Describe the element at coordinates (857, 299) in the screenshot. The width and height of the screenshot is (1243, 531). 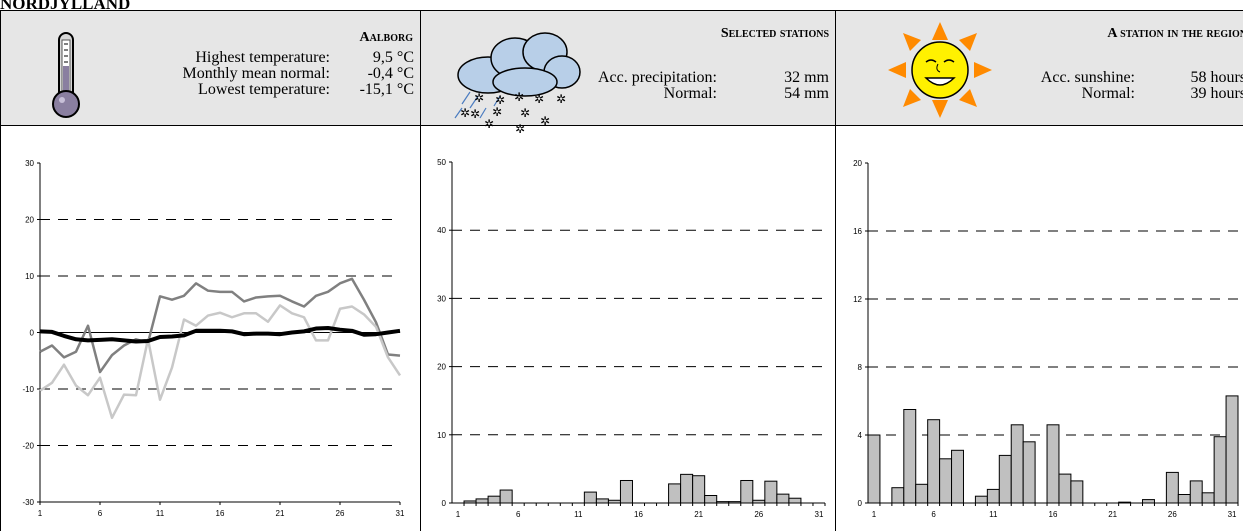
I see `y-tick-label: 12` at that location.